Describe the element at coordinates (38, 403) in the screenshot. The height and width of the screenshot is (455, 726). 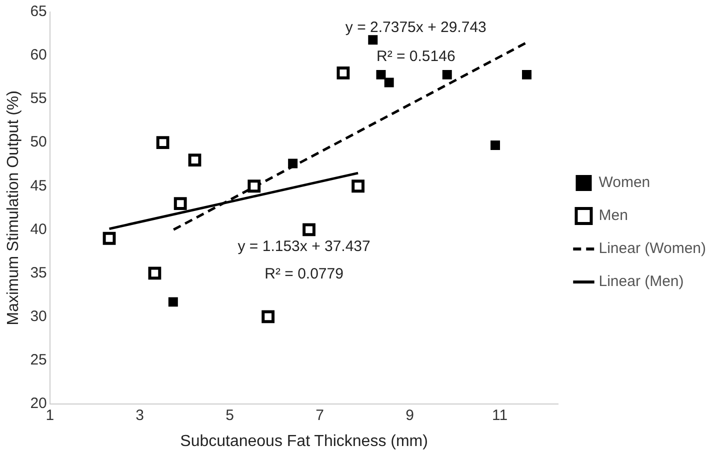
I see `y-tick-label: 20` at that location.